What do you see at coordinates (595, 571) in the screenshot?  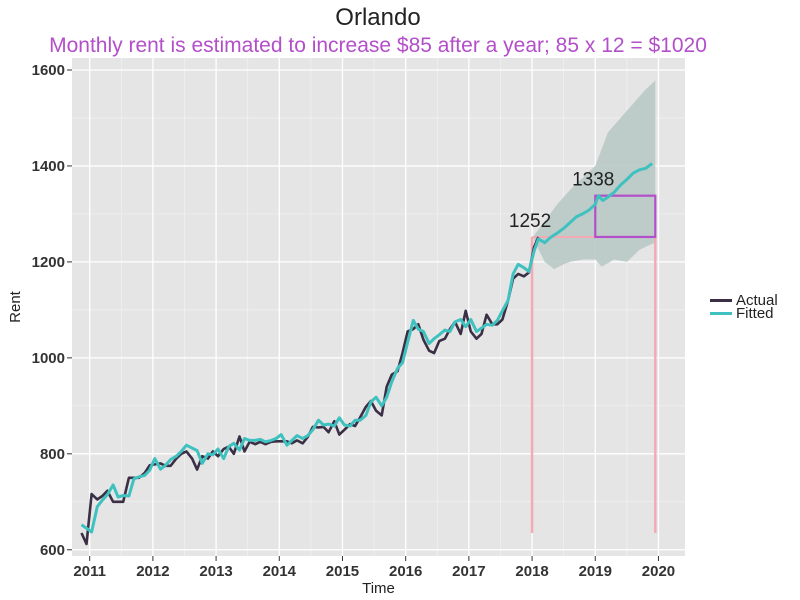 I see `x-tick-label: 2019` at bounding box center [595, 571].